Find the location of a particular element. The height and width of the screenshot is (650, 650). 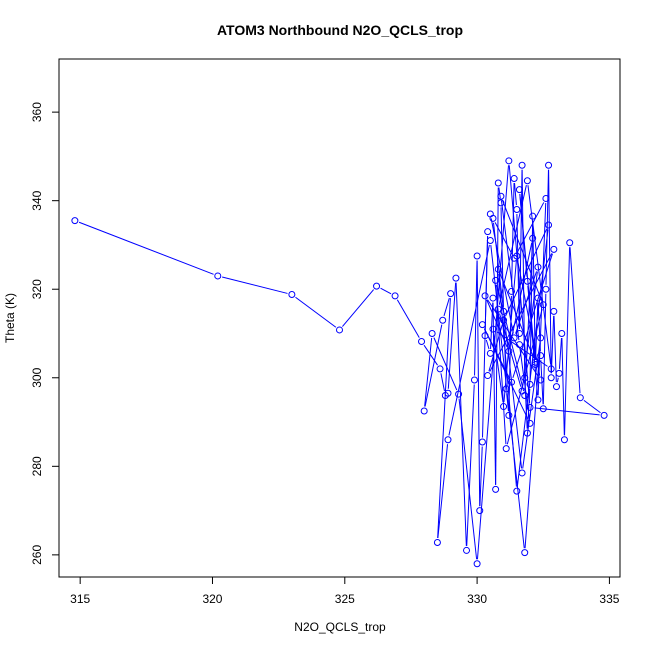

chart-title: ATOM3 Northbound N2O_QCLS_trop is located at coordinates (340, 30).